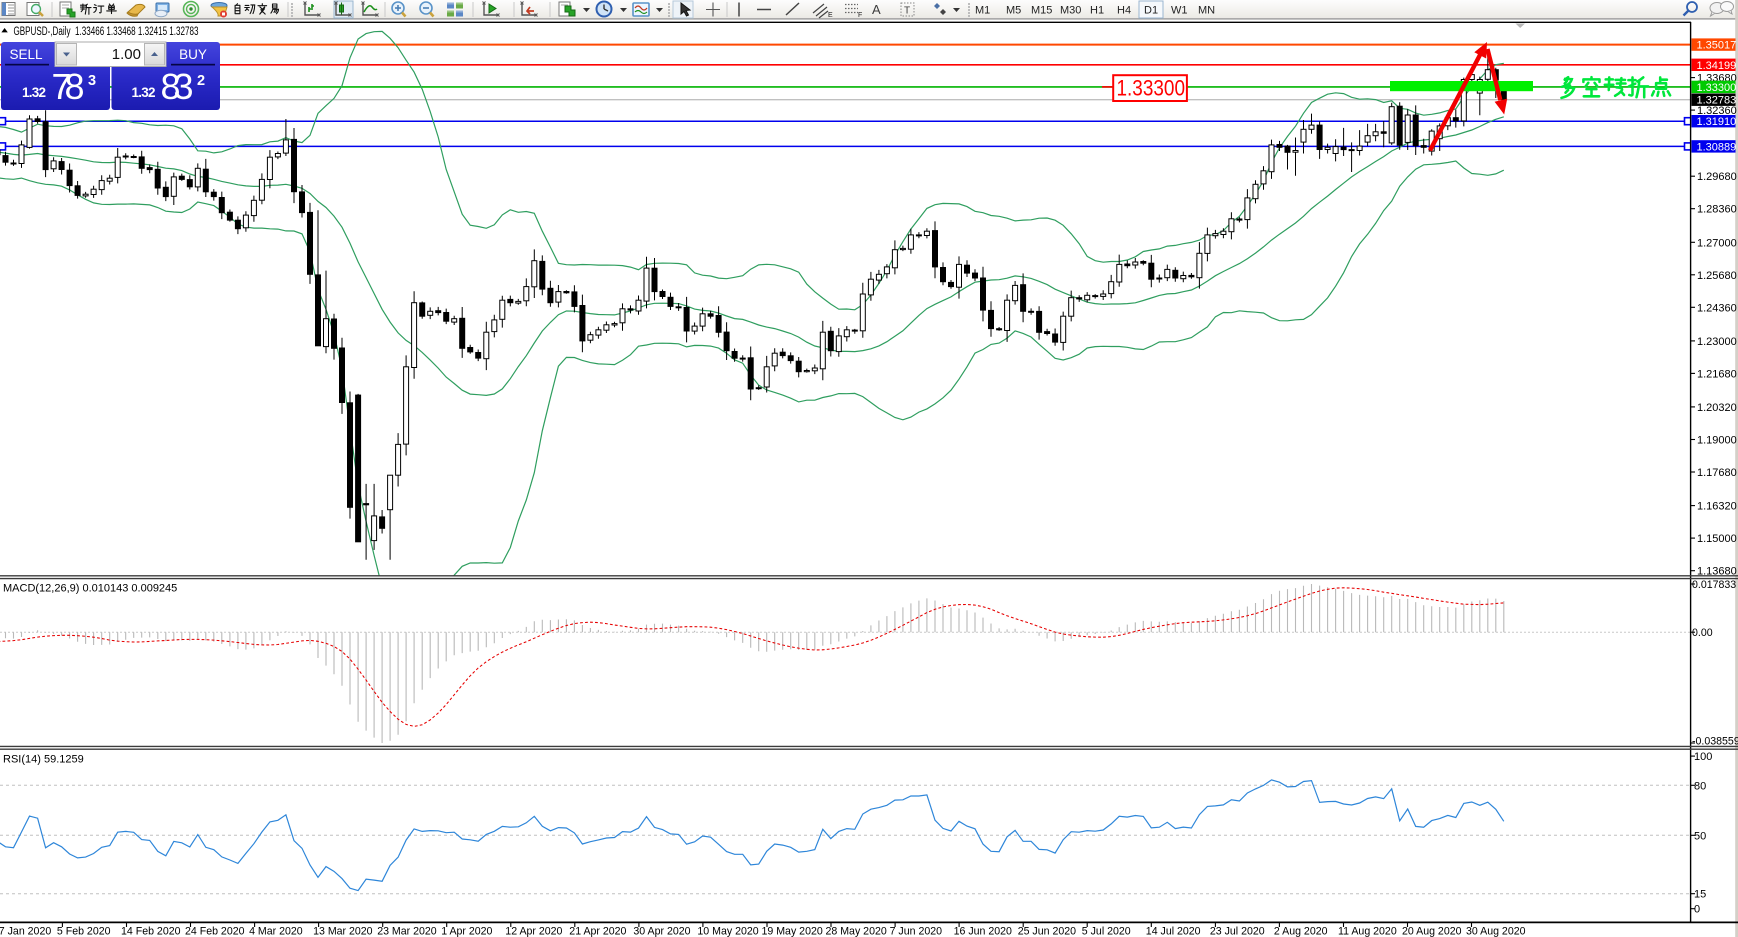 Image resolution: width=1738 pixels, height=937 pixels. Describe the element at coordinates (1717, 147) in the screenshot. I see `svg-text: 1.30889` at that location.